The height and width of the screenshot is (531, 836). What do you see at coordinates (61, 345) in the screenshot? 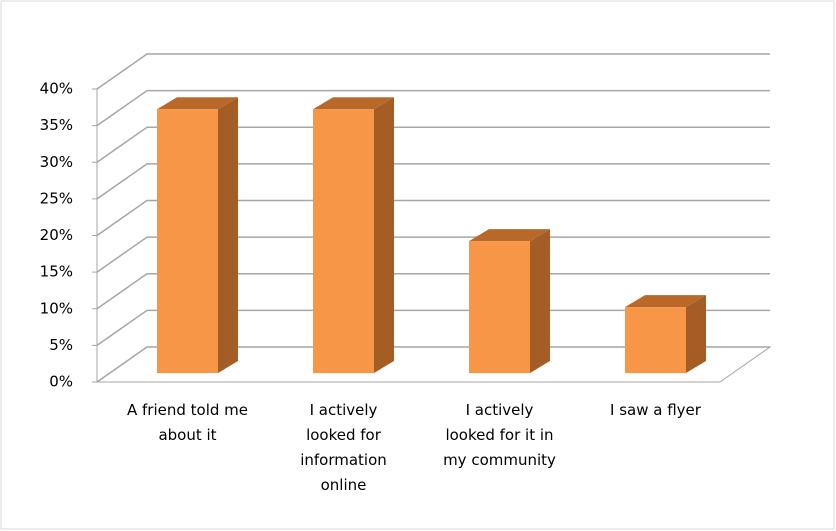
I see `y-tick-label: 5%` at bounding box center [61, 345].